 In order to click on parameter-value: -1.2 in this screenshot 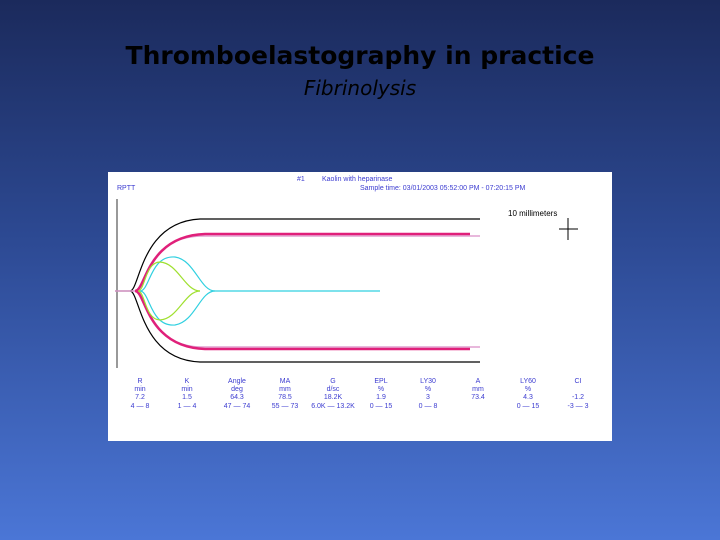, I will do `click(578, 397)`.